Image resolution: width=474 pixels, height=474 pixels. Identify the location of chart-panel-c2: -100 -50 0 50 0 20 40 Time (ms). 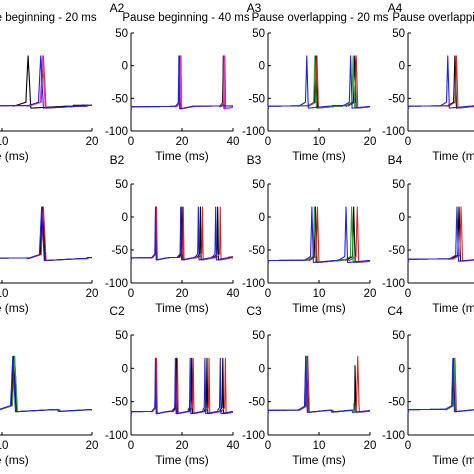
(172, 398).